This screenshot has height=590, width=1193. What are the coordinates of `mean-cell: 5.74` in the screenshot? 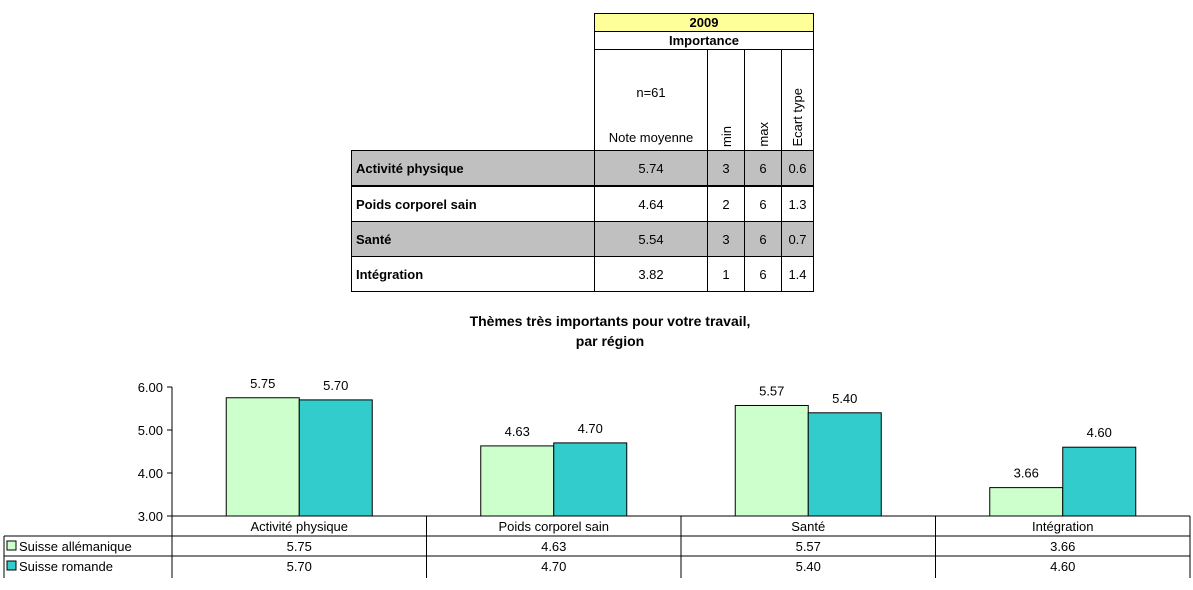 It's located at (651, 168).